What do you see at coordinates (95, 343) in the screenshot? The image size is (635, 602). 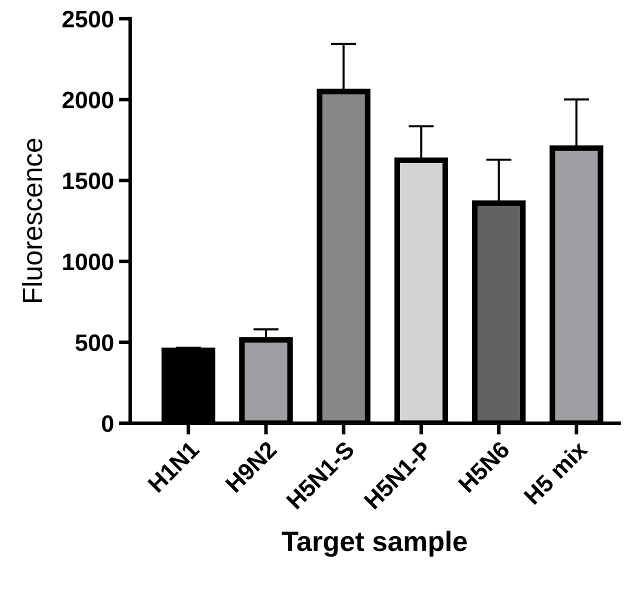 I see `y-tick-label: 500` at bounding box center [95, 343].